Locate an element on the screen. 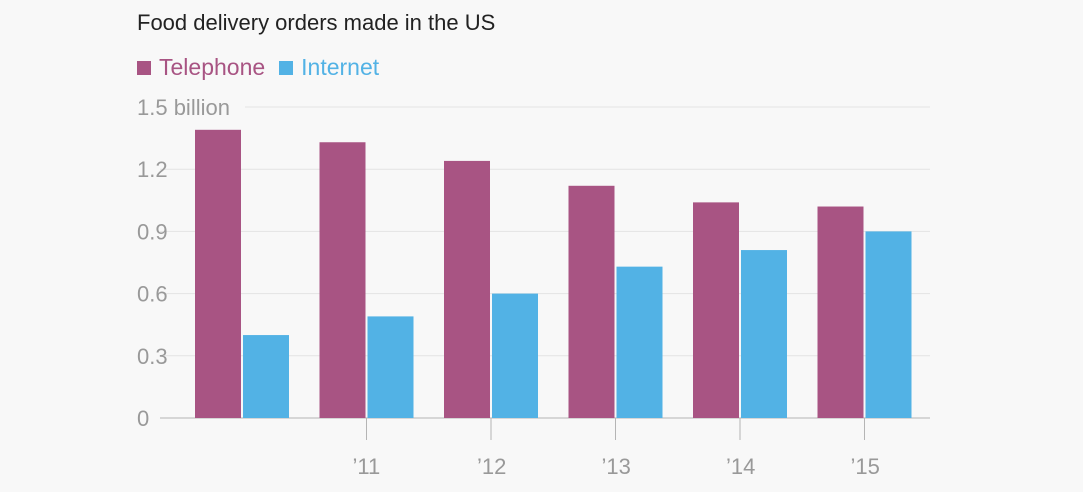 The width and height of the screenshot is (1083, 492). legend-item-internet: Internet is located at coordinates (329, 67).